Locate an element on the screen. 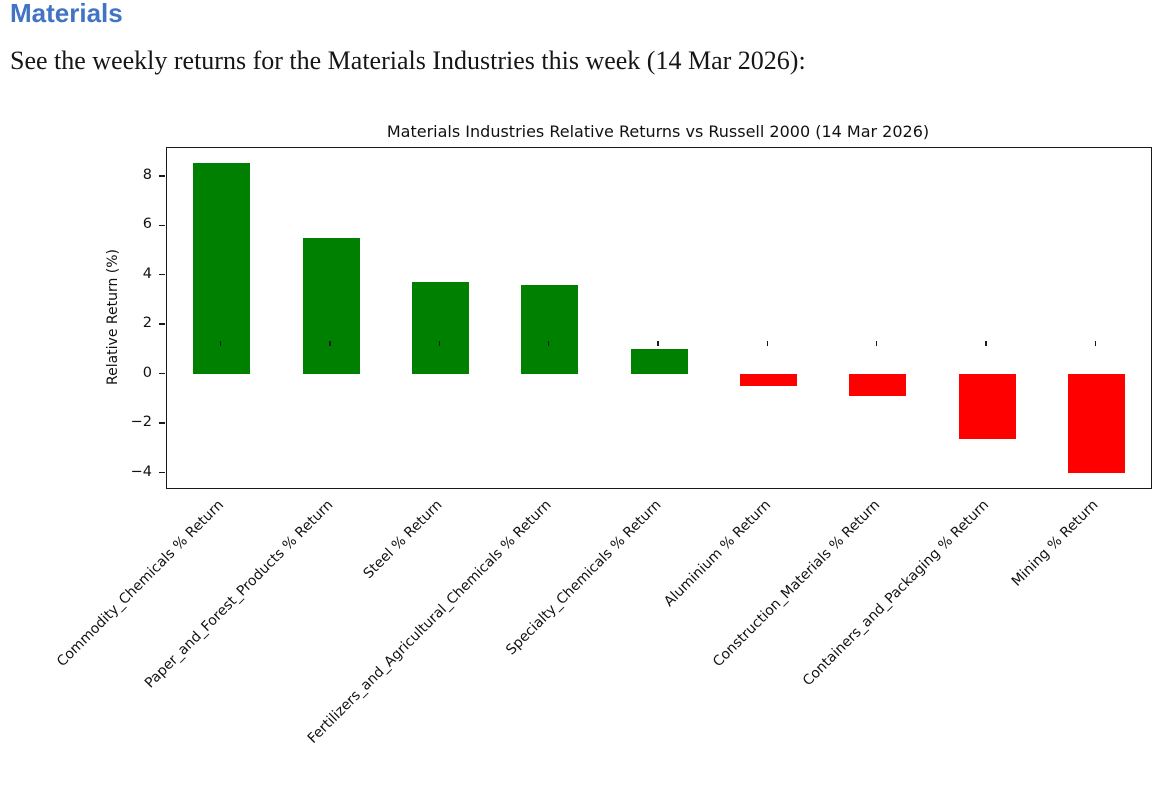  bar-commodity-chemicals-return is located at coordinates (222, 268).